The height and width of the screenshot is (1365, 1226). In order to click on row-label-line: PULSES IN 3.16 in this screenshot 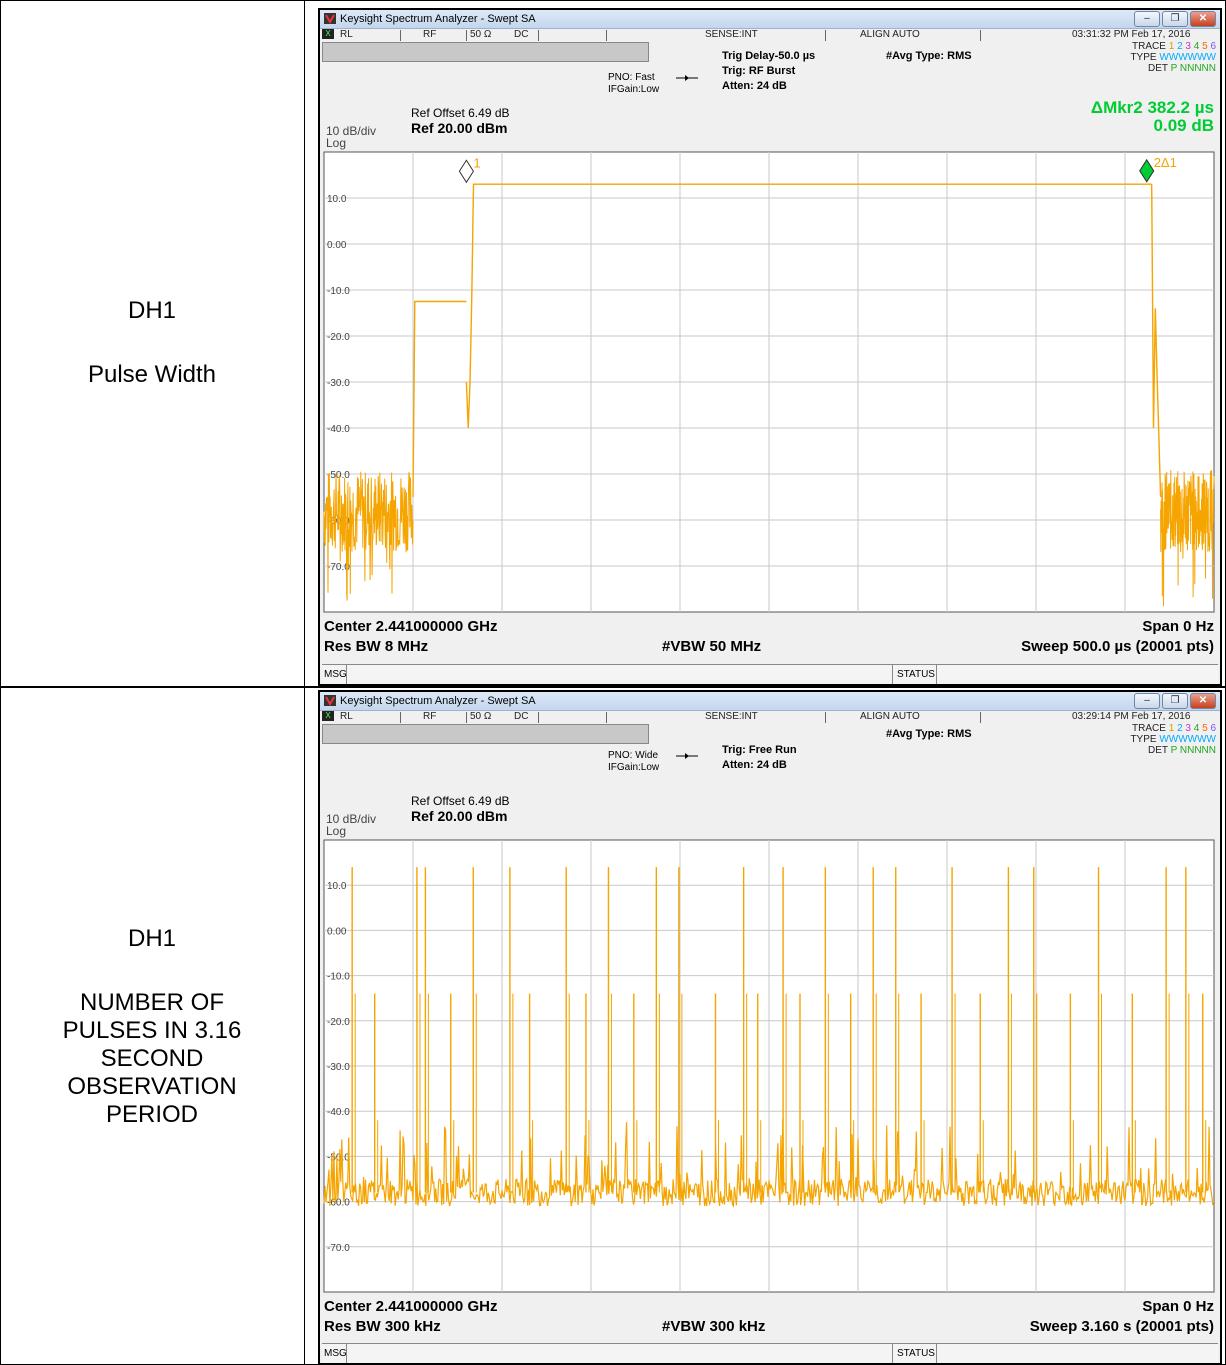, I will do `click(152, 1030)`.